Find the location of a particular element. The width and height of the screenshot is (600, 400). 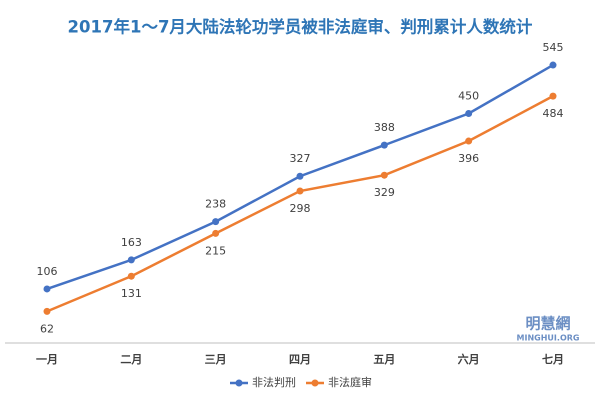

x-tick-label: 四月 is located at coordinates (300, 359).